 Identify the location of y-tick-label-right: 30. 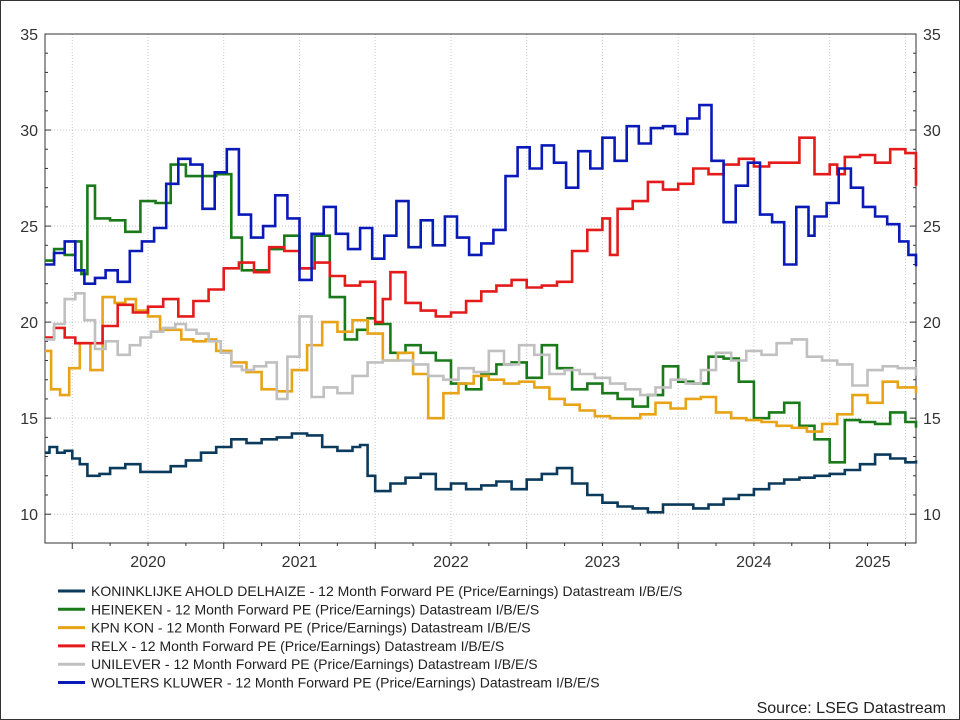
(932, 131).